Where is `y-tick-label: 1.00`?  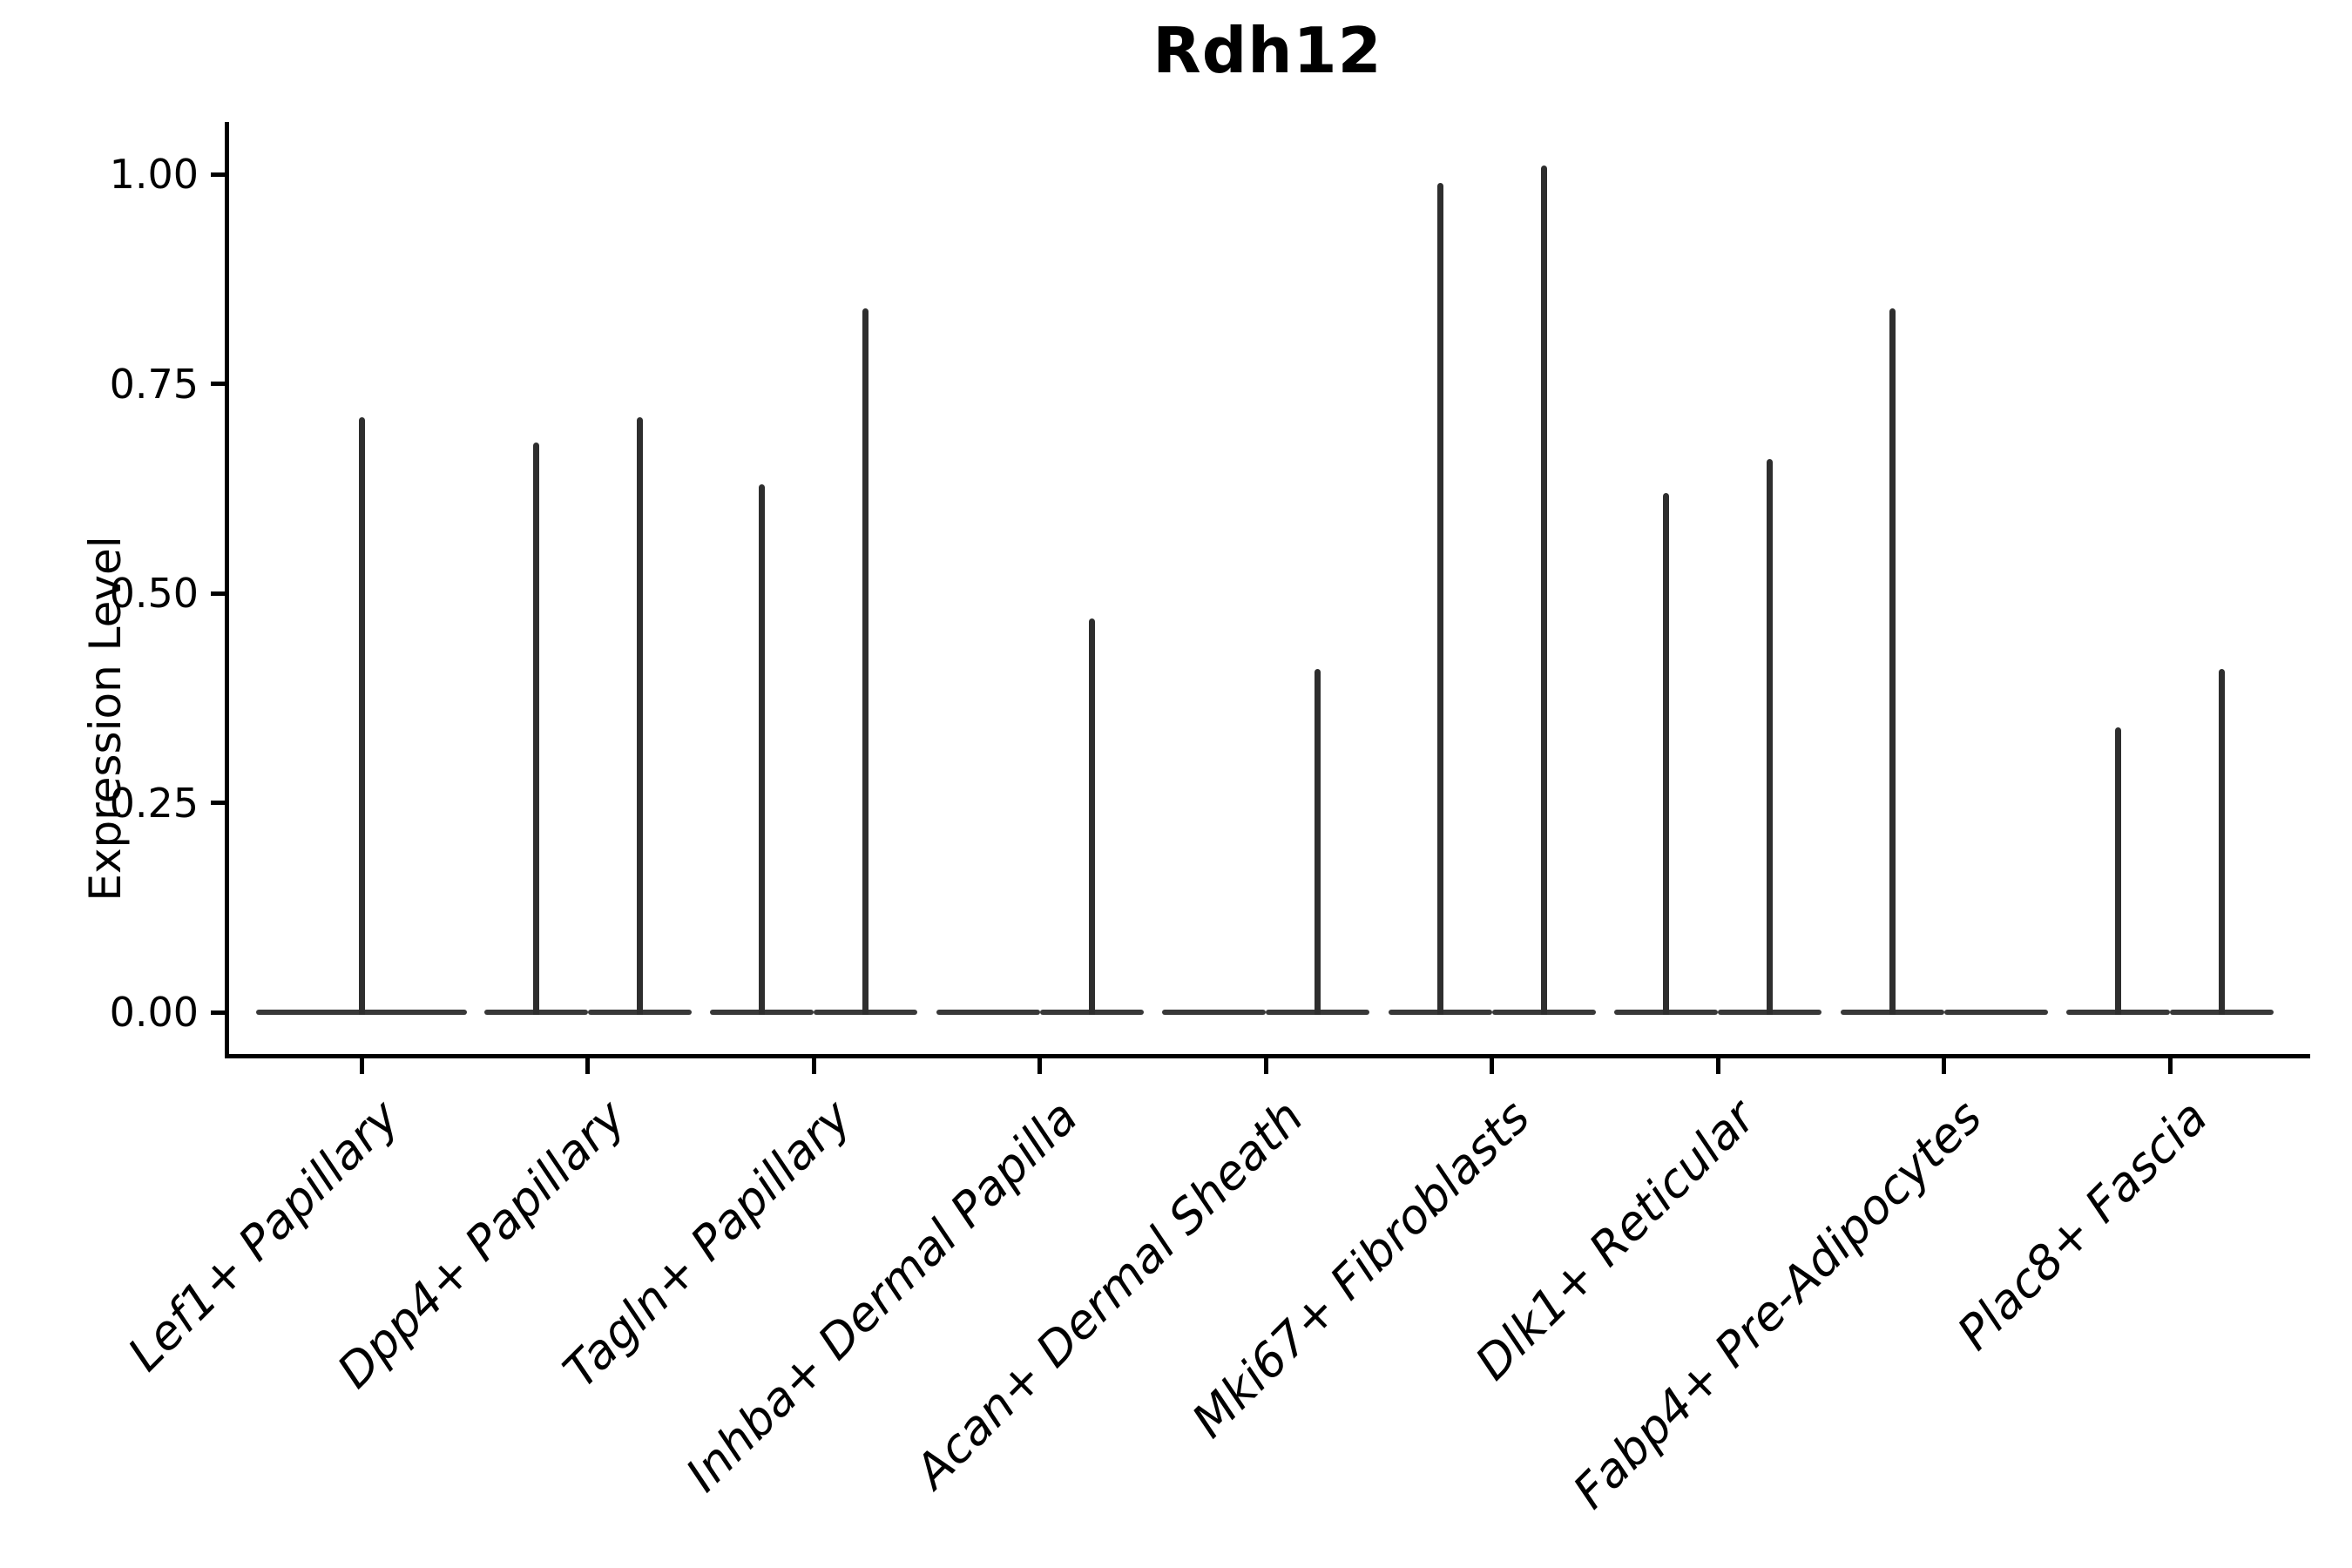 y-tick-label: 1.00 is located at coordinates (154, 174).